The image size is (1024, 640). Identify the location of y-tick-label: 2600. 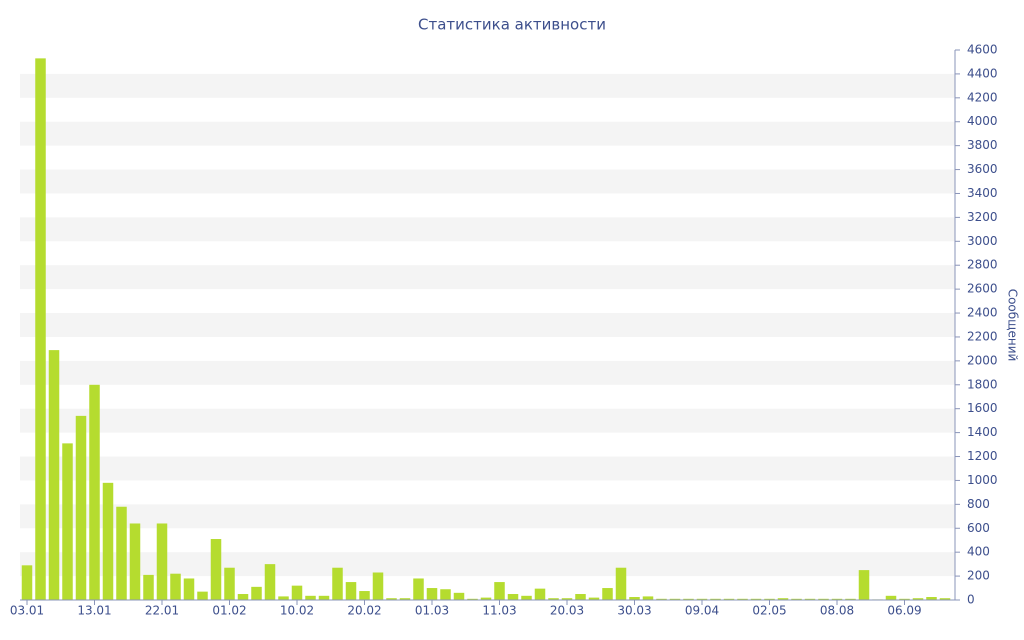
(982, 289).